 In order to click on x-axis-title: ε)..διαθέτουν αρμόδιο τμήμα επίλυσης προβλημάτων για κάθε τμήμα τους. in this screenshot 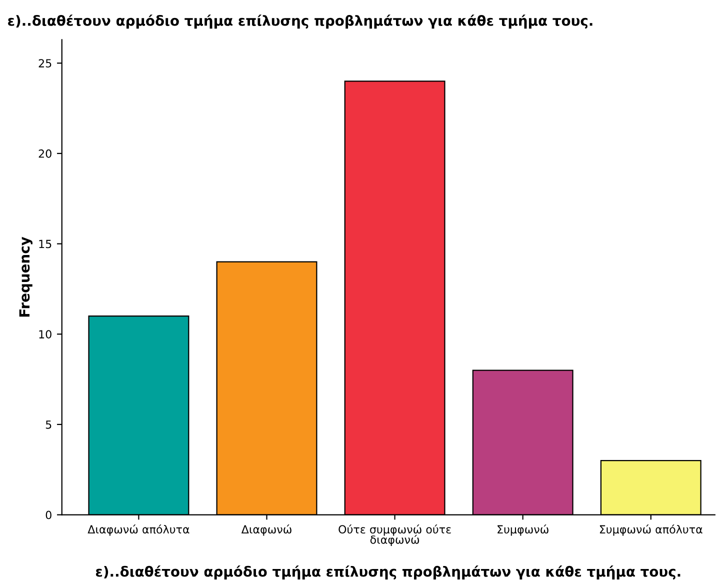, I will do `click(388, 572)`.